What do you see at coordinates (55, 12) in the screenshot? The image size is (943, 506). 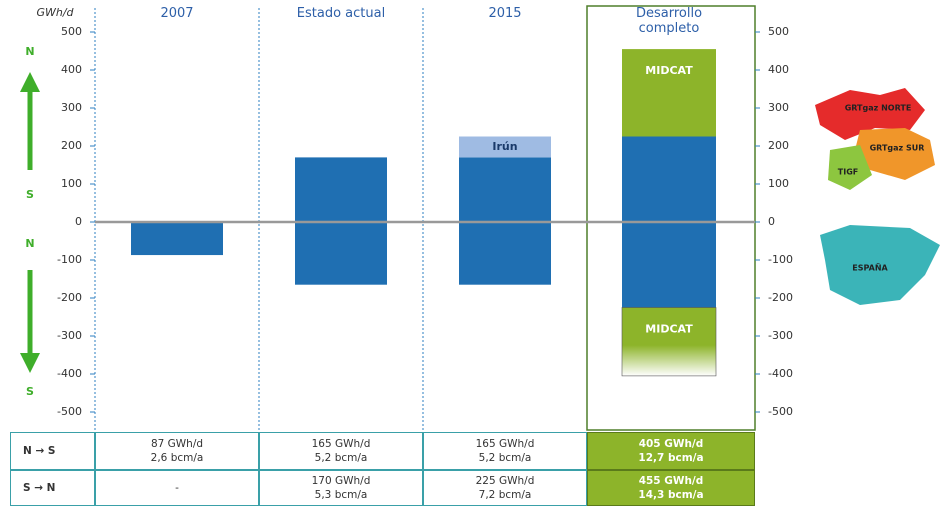 I see `y-axis-label: GWh/d` at bounding box center [55, 12].